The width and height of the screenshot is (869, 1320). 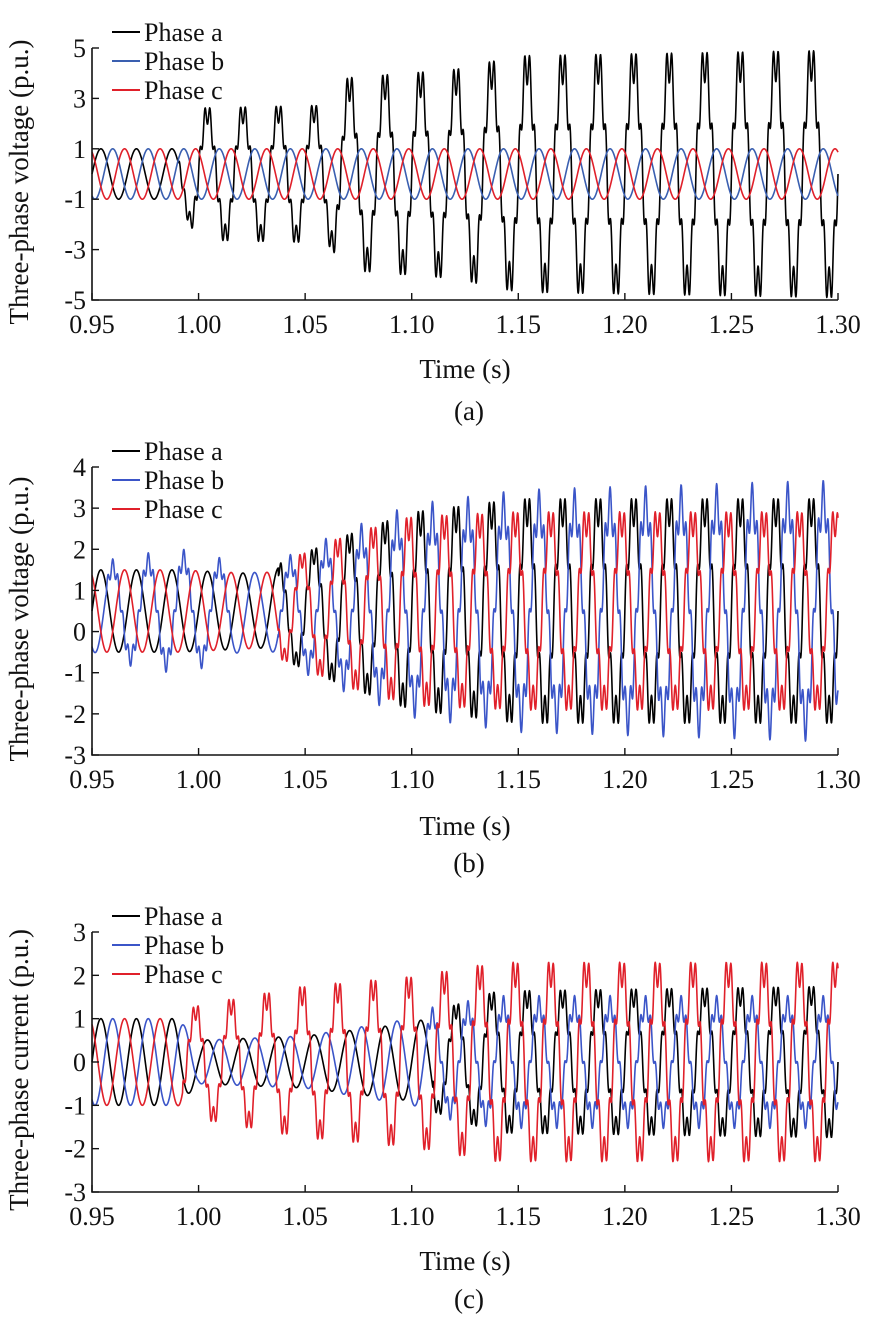 What do you see at coordinates (79, 467) in the screenshot?
I see `y-tick-label: 4` at bounding box center [79, 467].